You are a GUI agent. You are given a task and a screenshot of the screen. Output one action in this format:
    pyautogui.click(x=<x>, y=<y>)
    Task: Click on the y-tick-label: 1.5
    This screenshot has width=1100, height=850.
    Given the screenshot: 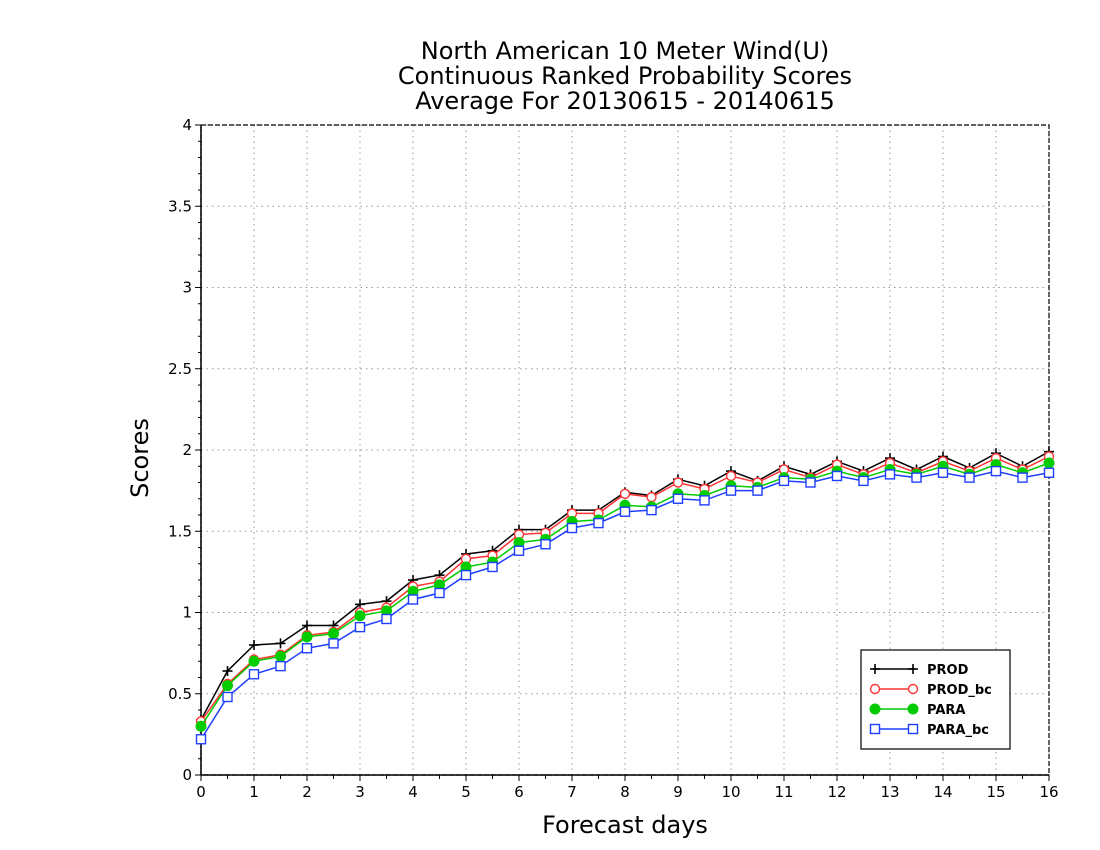 What is the action you would take?
    pyautogui.click(x=180, y=531)
    